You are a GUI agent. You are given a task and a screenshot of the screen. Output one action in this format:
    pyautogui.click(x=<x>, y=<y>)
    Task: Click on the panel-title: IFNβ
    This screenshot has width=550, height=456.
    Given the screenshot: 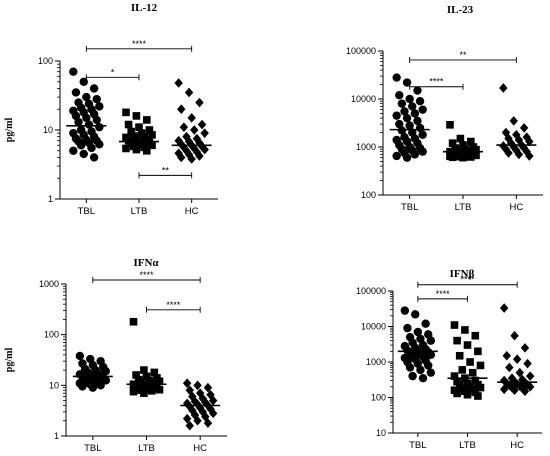 What is the action you would take?
    pyautogui.click(x=462, y=274)
    